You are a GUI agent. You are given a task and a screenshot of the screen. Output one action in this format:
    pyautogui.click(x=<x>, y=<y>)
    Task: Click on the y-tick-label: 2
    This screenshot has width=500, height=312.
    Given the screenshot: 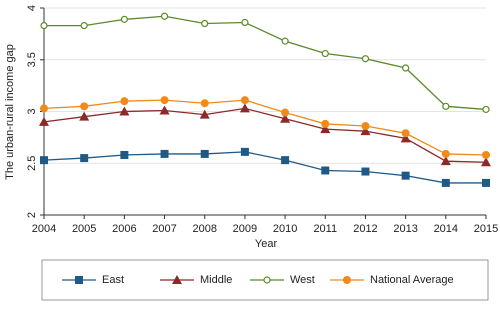 What is the action you would take?
    pyautogui.click(x=32, y=215)
    